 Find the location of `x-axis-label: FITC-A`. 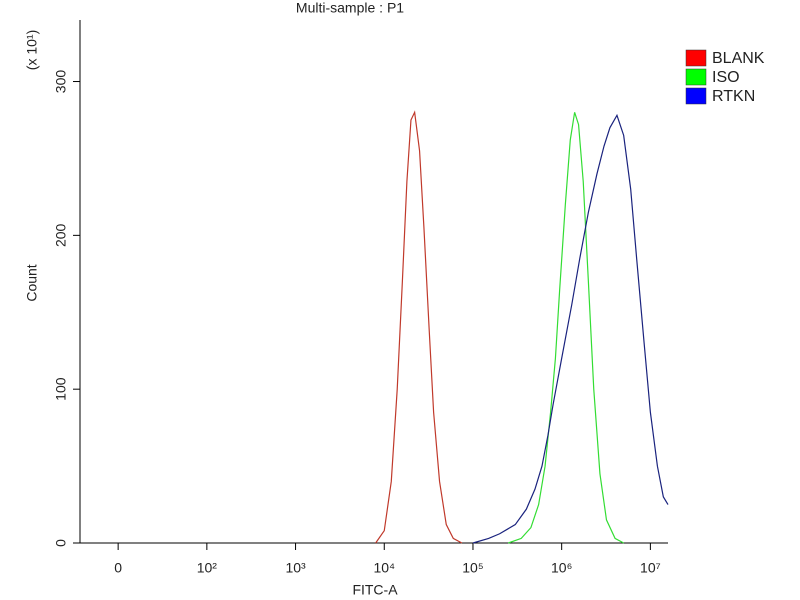

x-axis-label: FITC-A is located at coordinates (375, 590).